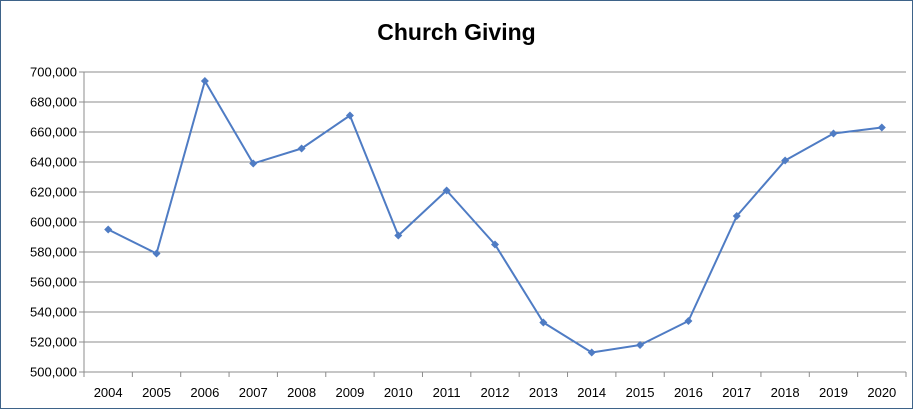 The width and height of the screenshot is (913, 409). I want to click on y-tick-label: 600,000, so click(53, 222).